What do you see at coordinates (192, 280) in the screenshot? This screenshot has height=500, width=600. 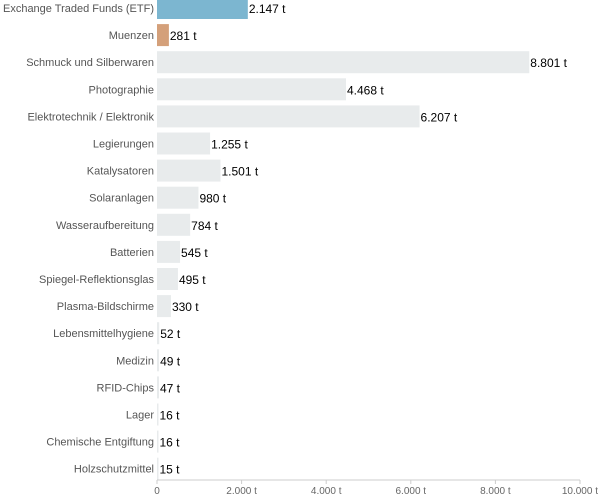 I see `value-label: 495 t` at bounding box center [192, 280].